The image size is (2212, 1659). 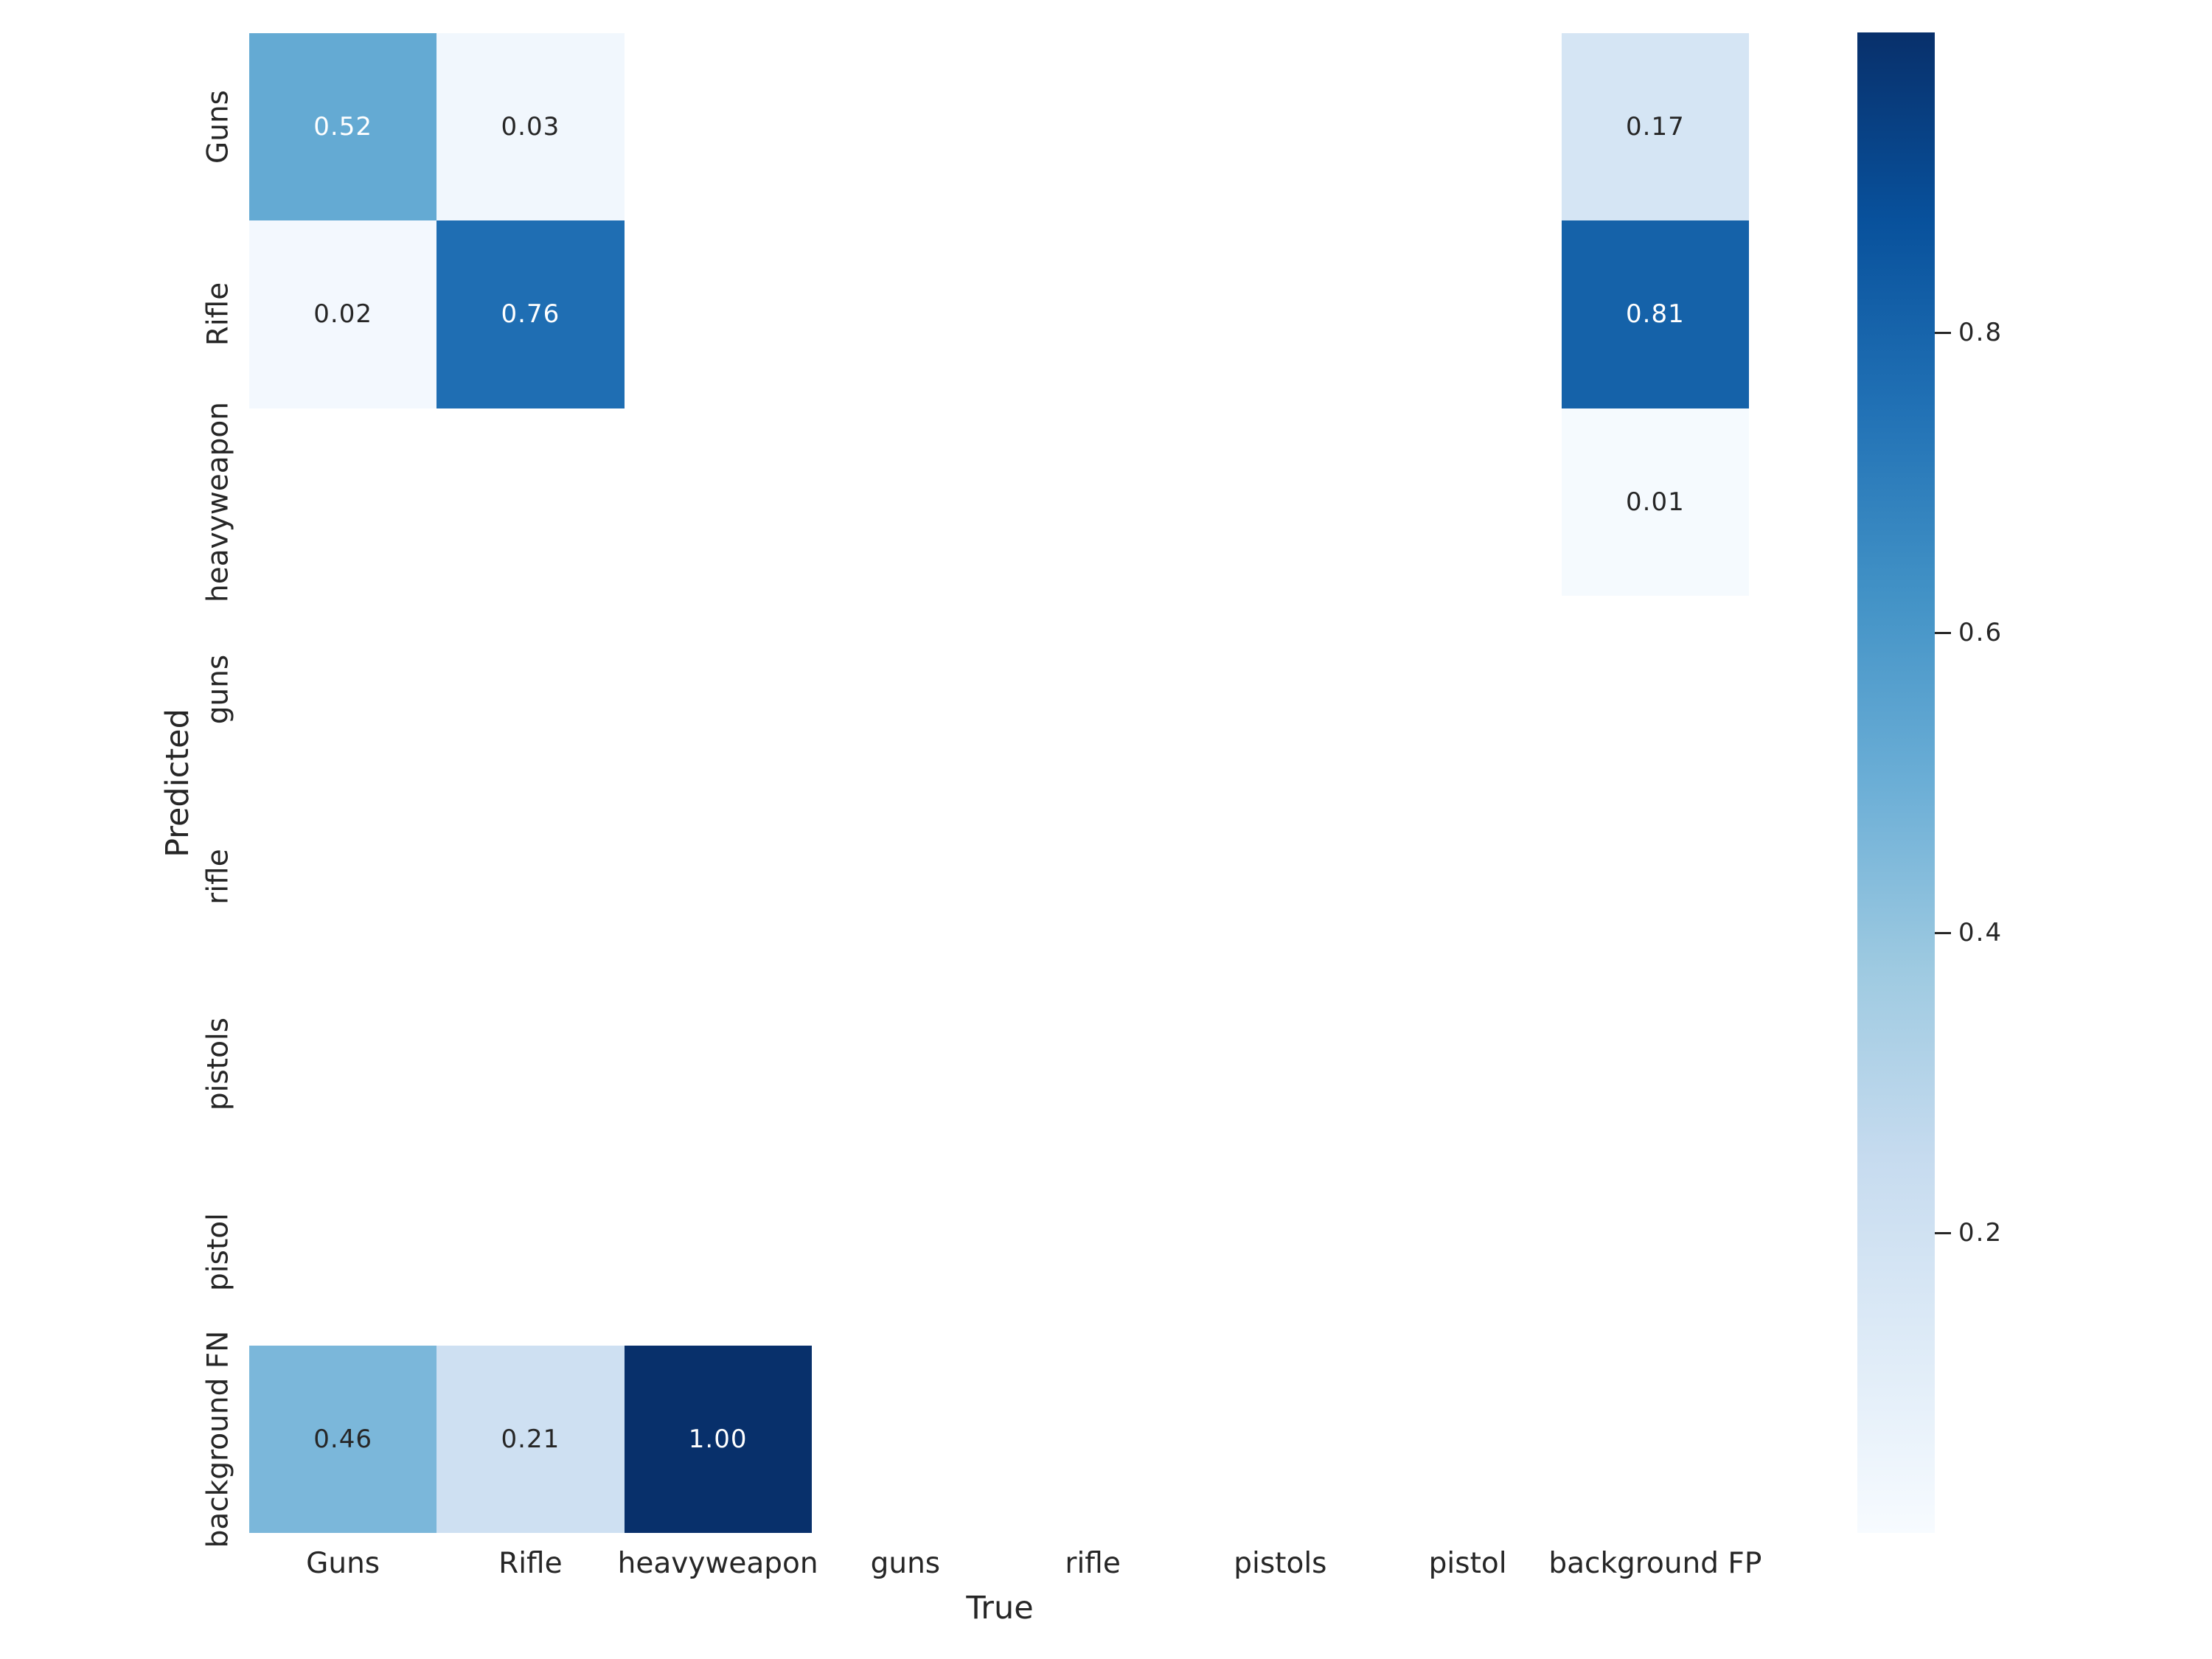 I want to click on x-tick-label: pistols, so click(x=1280, y=1563).